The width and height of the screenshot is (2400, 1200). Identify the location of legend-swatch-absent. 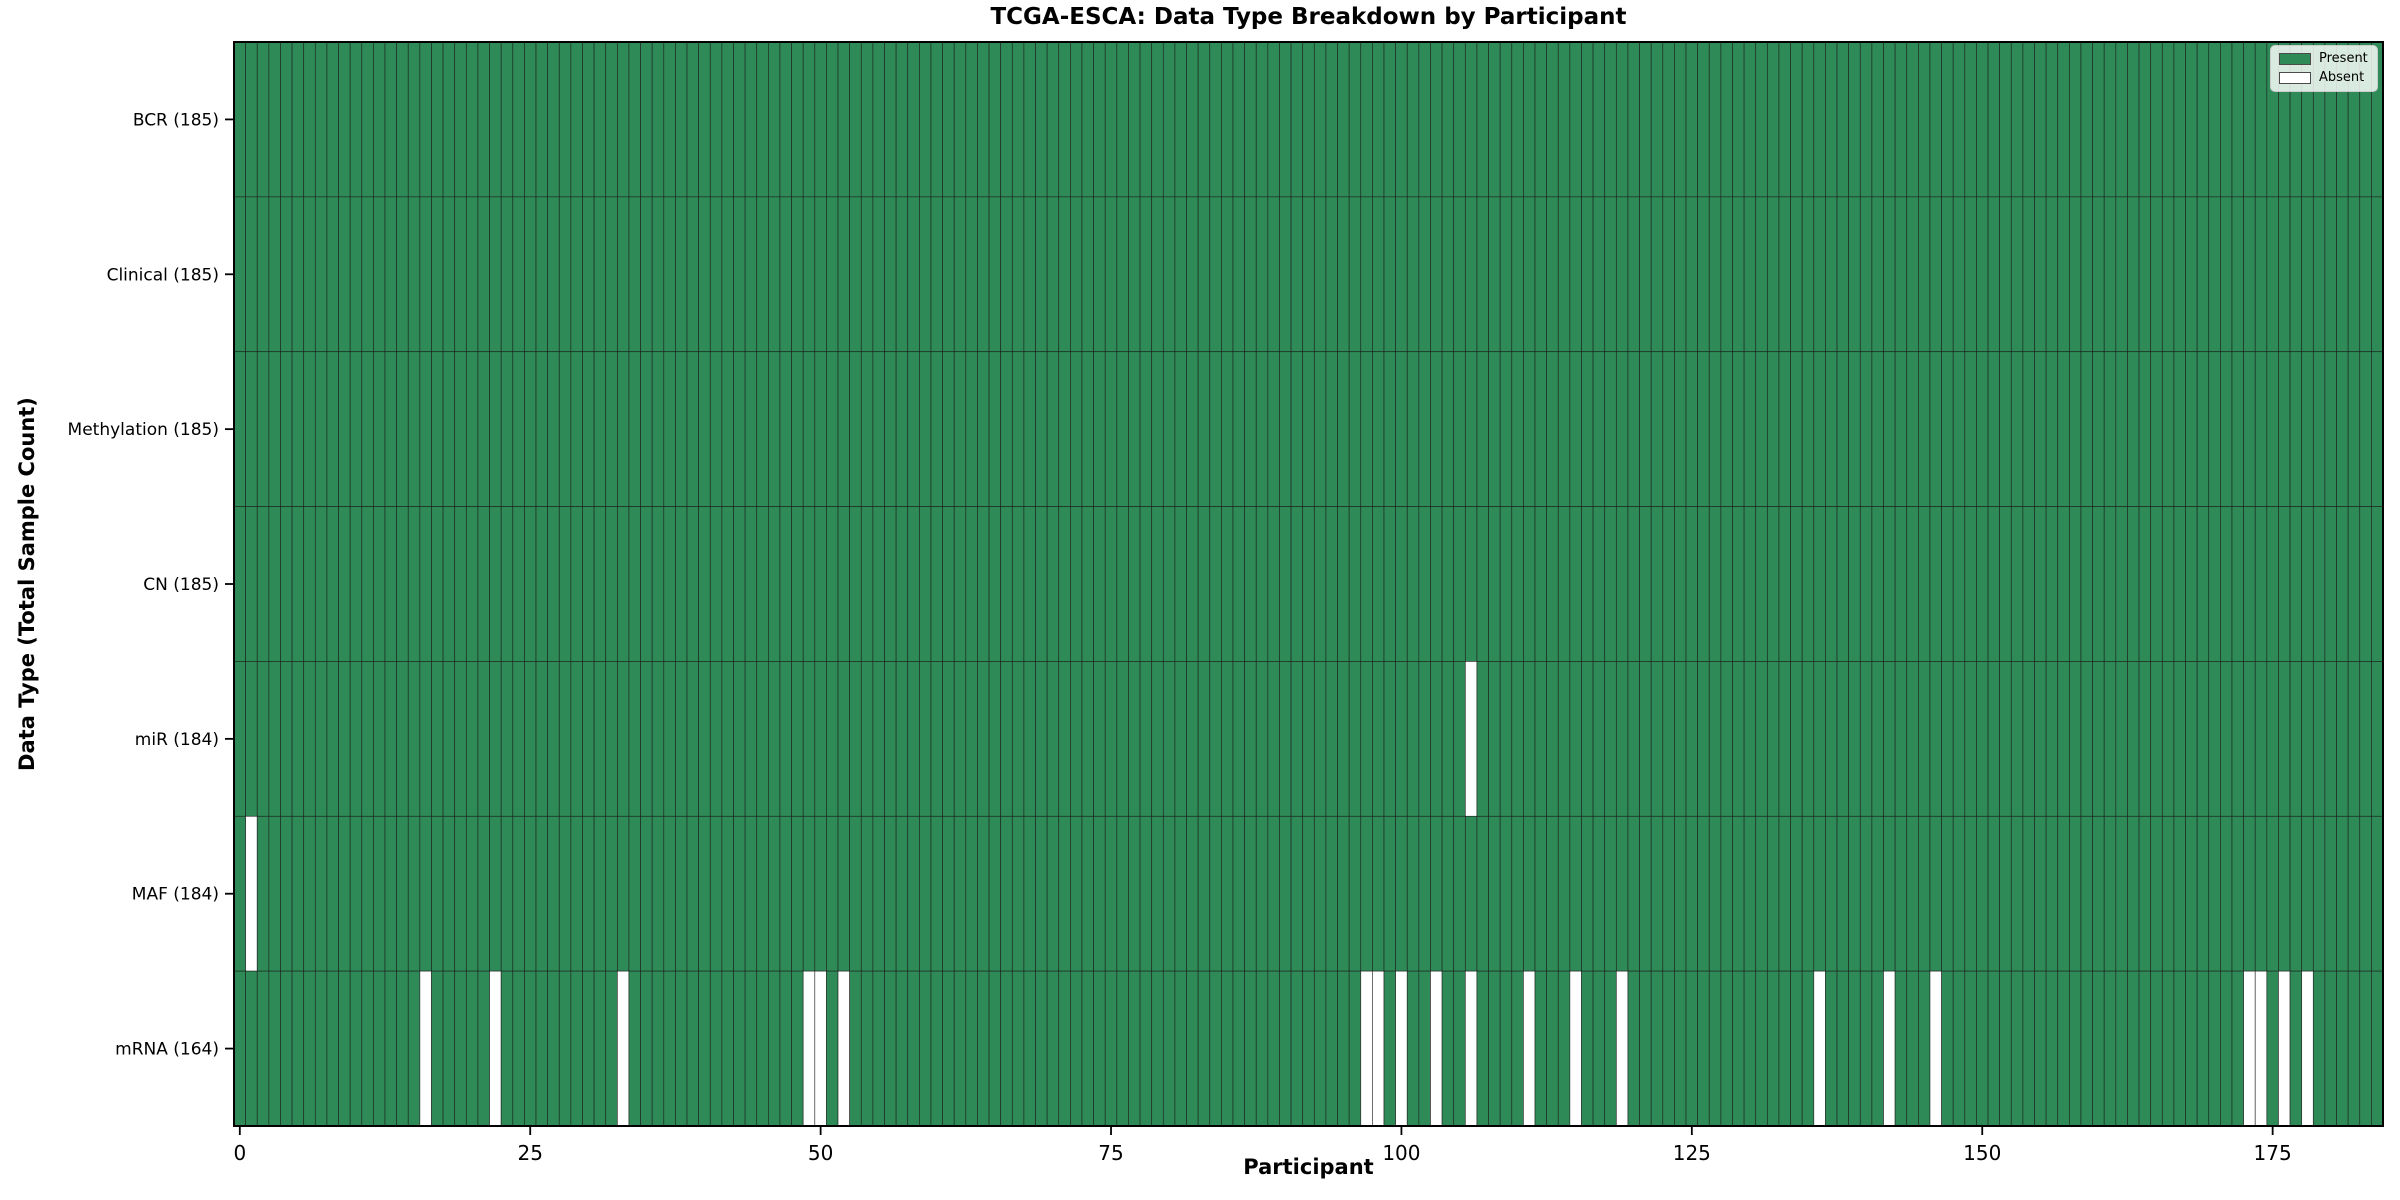
(2295, 78).